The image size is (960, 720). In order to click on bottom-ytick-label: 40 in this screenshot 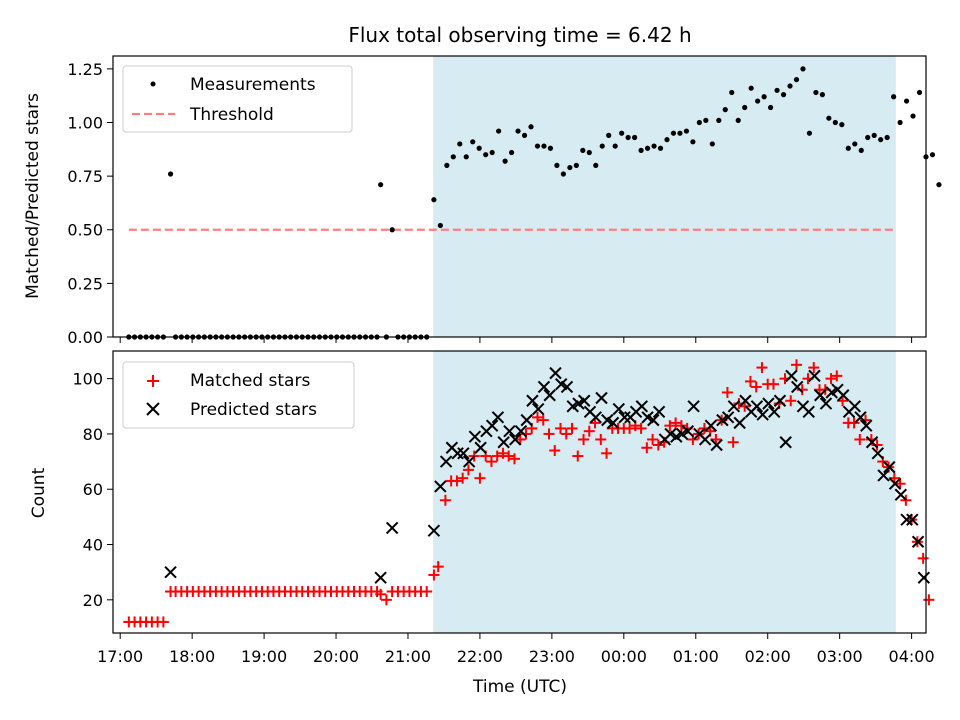, I will do `click(93, 545)`.